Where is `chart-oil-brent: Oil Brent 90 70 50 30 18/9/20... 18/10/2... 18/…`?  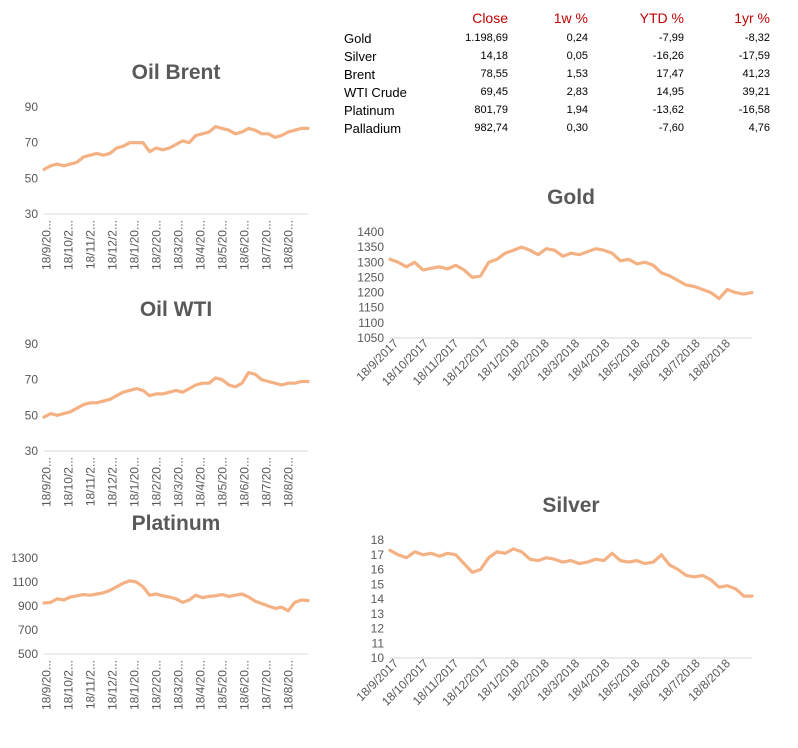 chart-oil-brent: Oil Brent 90 70 50 30 18/9/20... 18/10/2... 18/… is located at coordinates (160, 157).